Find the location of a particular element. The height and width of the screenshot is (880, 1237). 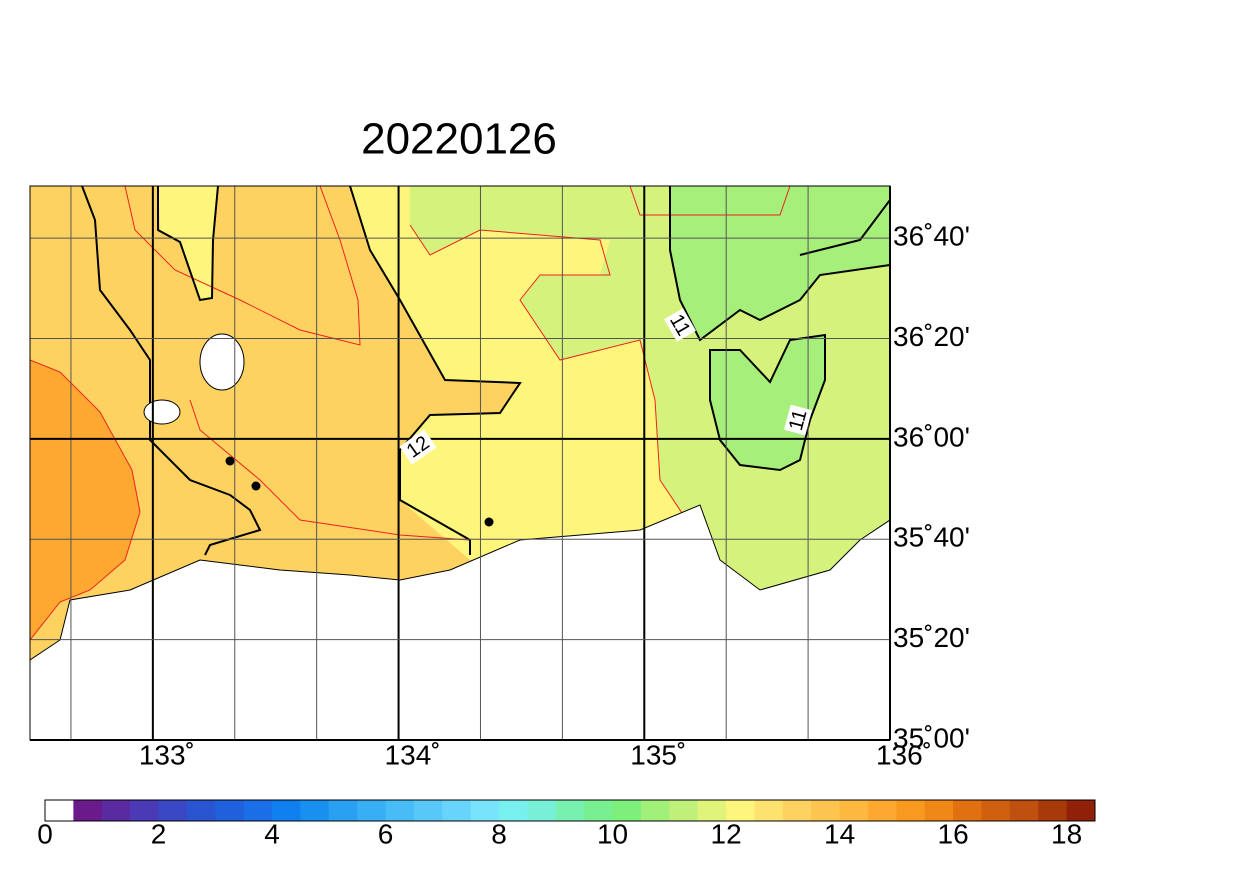

y-tick-label: 35˚00' is located at coordinates (931, 737).